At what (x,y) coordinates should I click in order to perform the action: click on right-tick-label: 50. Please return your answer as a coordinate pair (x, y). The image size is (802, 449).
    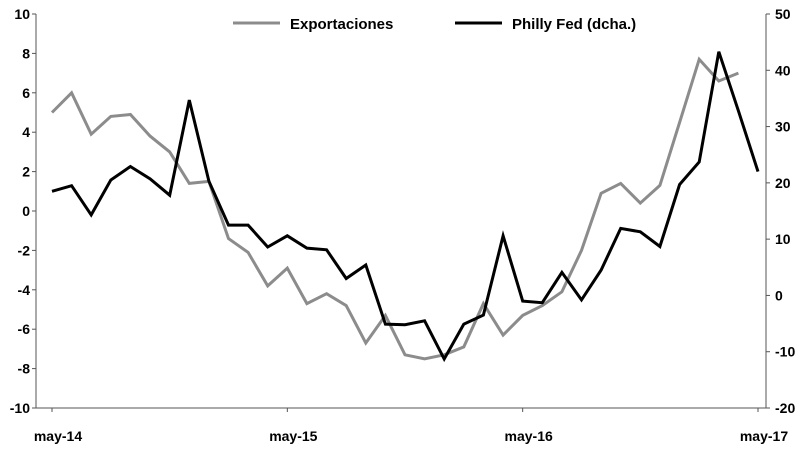
    Looking at the image, I should click on (783, 14).